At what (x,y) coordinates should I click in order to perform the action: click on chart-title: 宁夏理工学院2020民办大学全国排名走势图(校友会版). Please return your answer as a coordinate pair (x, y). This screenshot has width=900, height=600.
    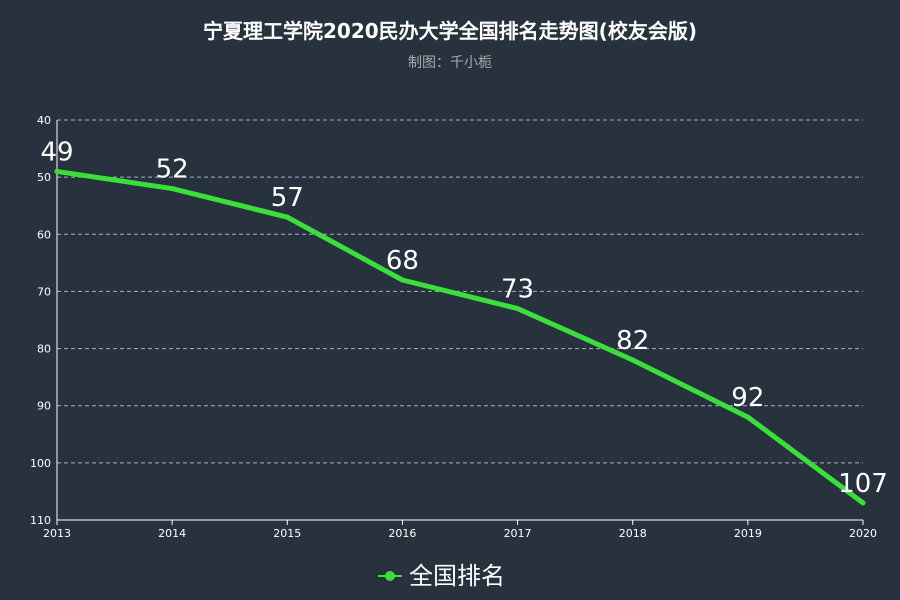
    Looking at the image, I should click on (450, 31).